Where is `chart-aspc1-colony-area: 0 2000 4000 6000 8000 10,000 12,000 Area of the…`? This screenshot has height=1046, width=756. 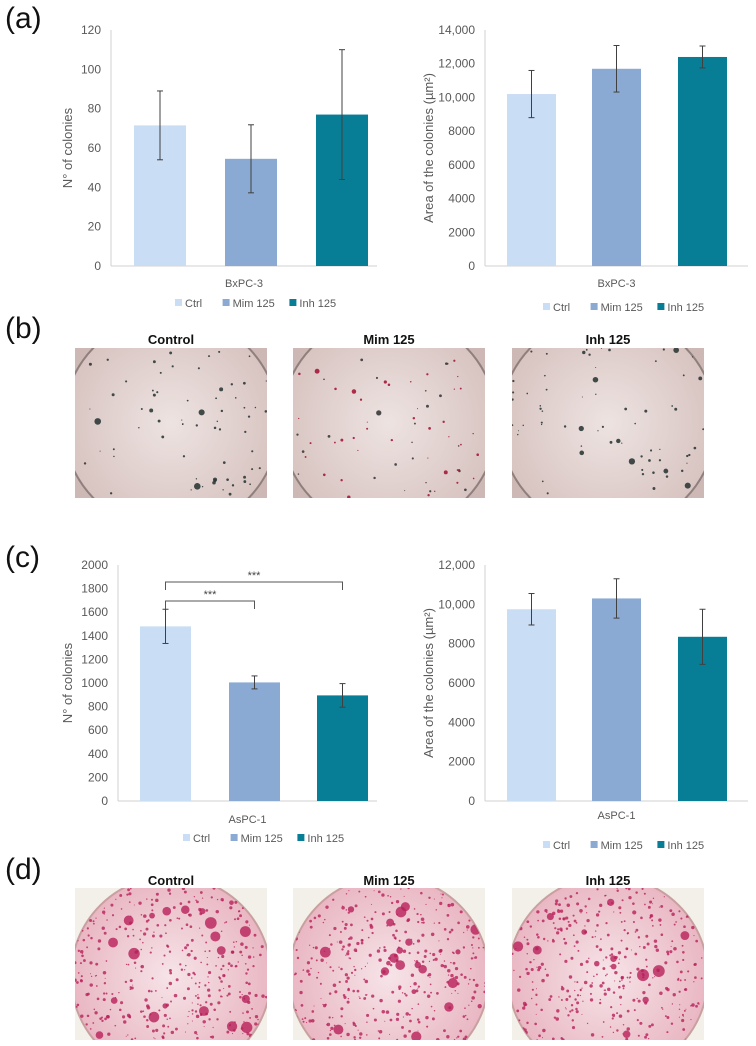
chart-aspc1-colony-area: 0 2000 4000 6000 8000 10,000 12,000 Area of the… is located at coordinates (584, 705).